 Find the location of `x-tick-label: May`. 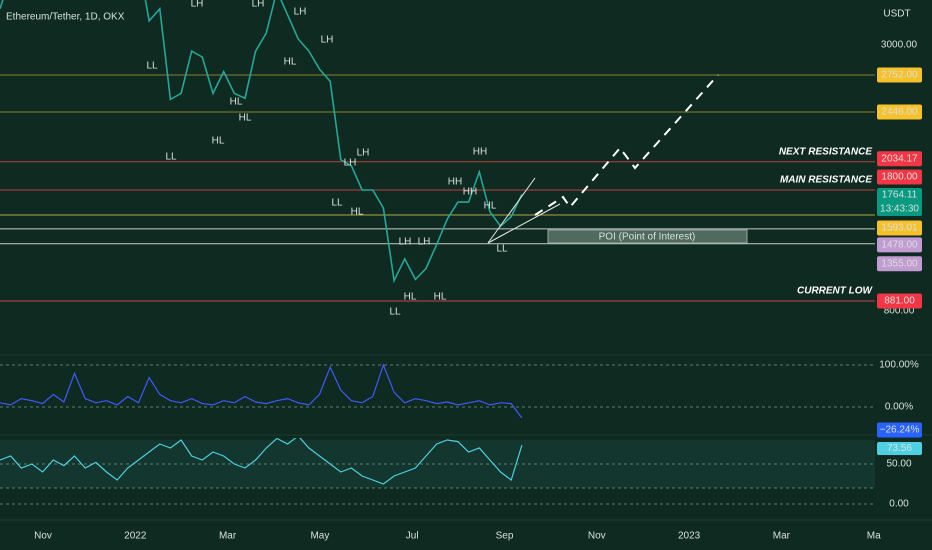

x-tick-label: May is located at coordinates (319, 536).